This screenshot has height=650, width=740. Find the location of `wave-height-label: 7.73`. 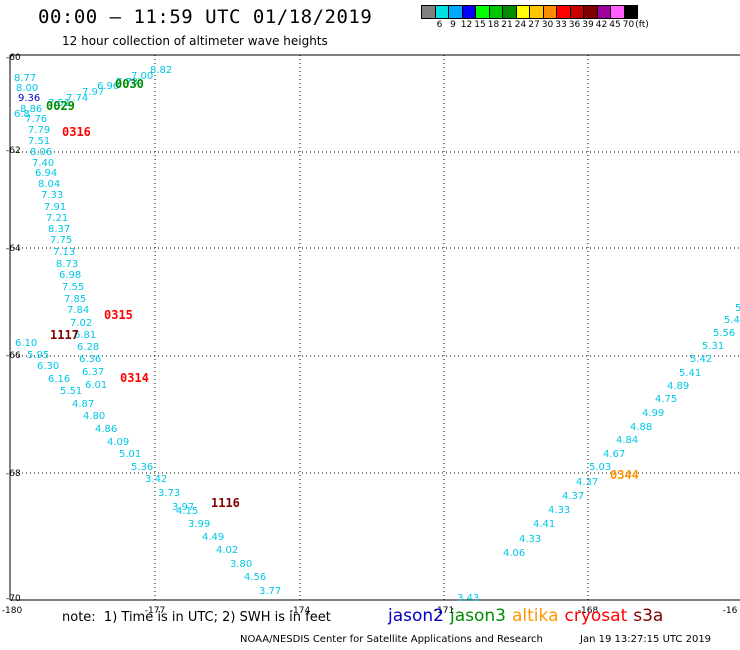

wave-height-label: 7.73 is located at coordinates (127, 82).